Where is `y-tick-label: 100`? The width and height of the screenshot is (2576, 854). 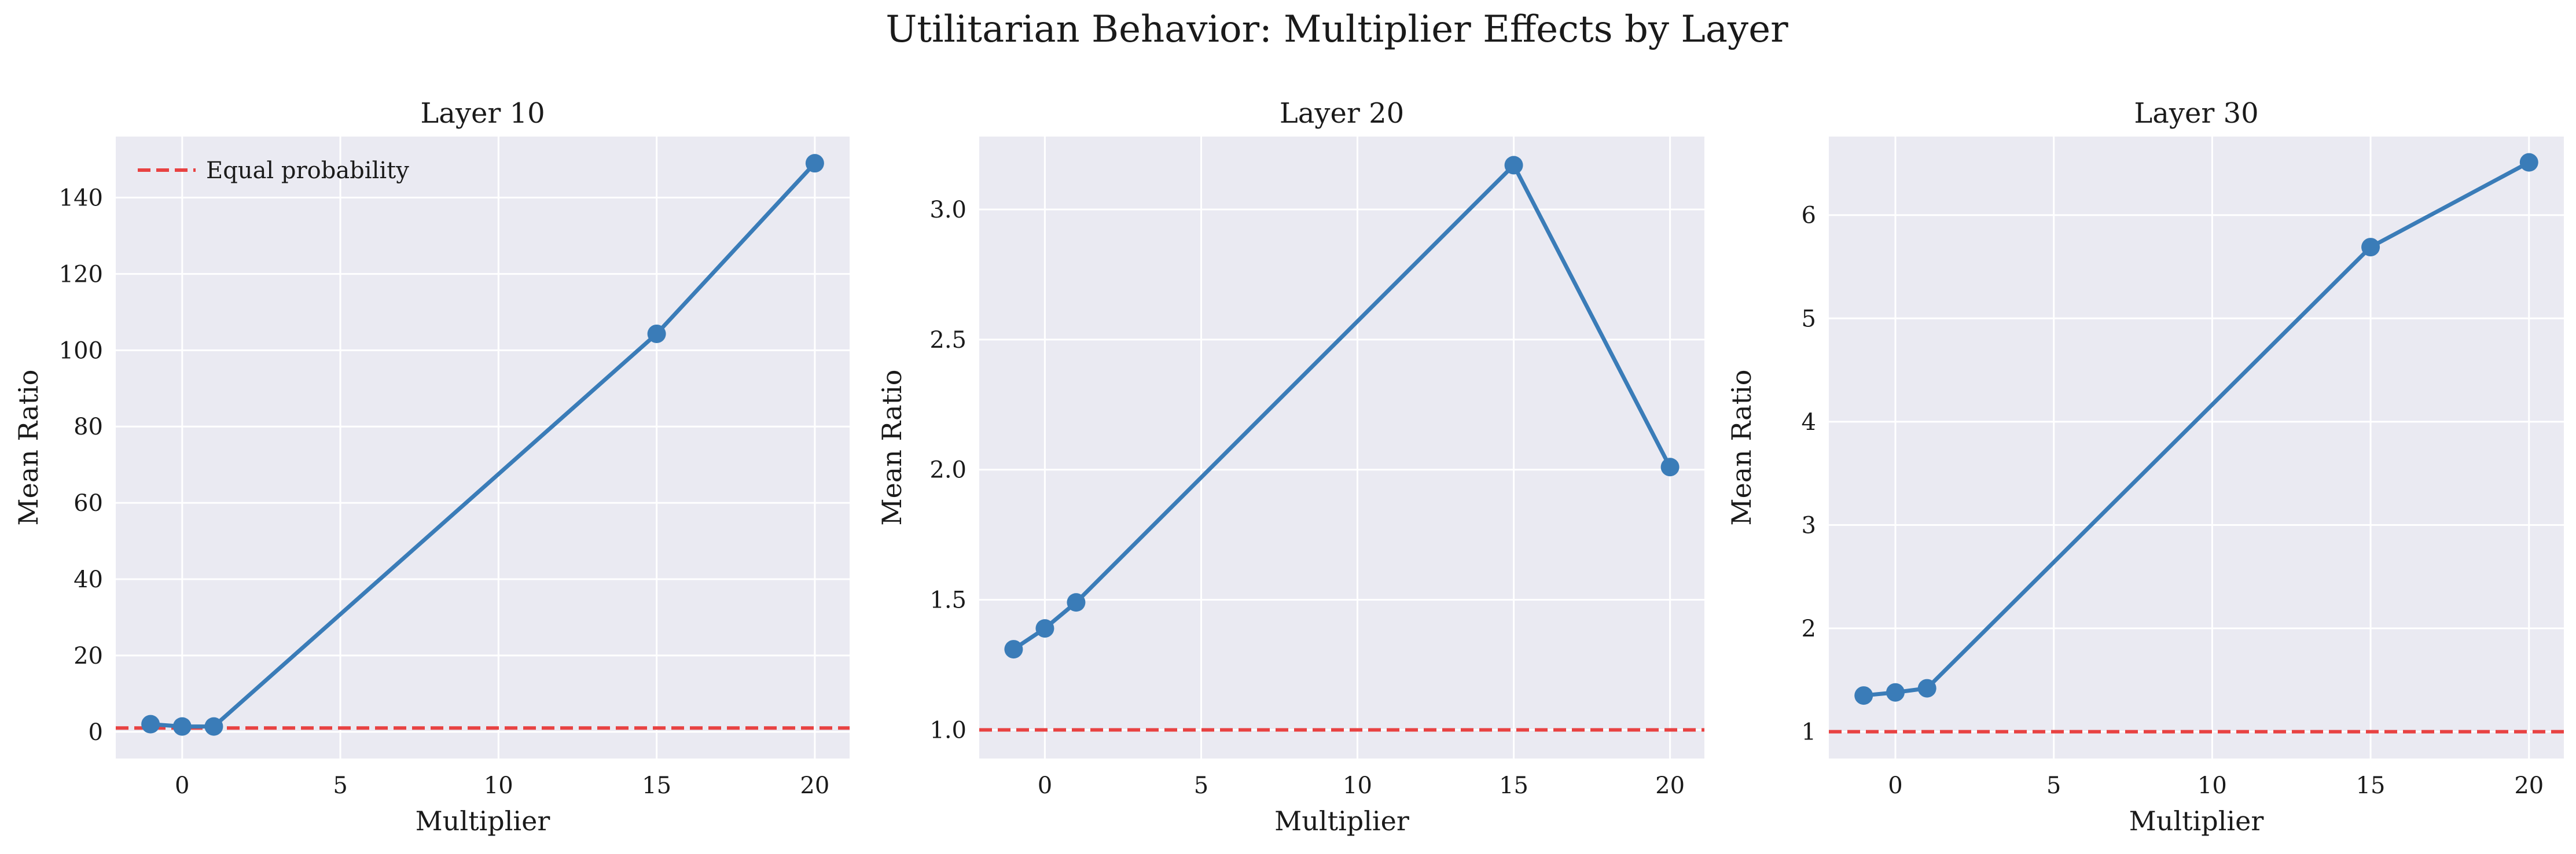 y-tick-label: 100 is located at coordinates (81, 350).